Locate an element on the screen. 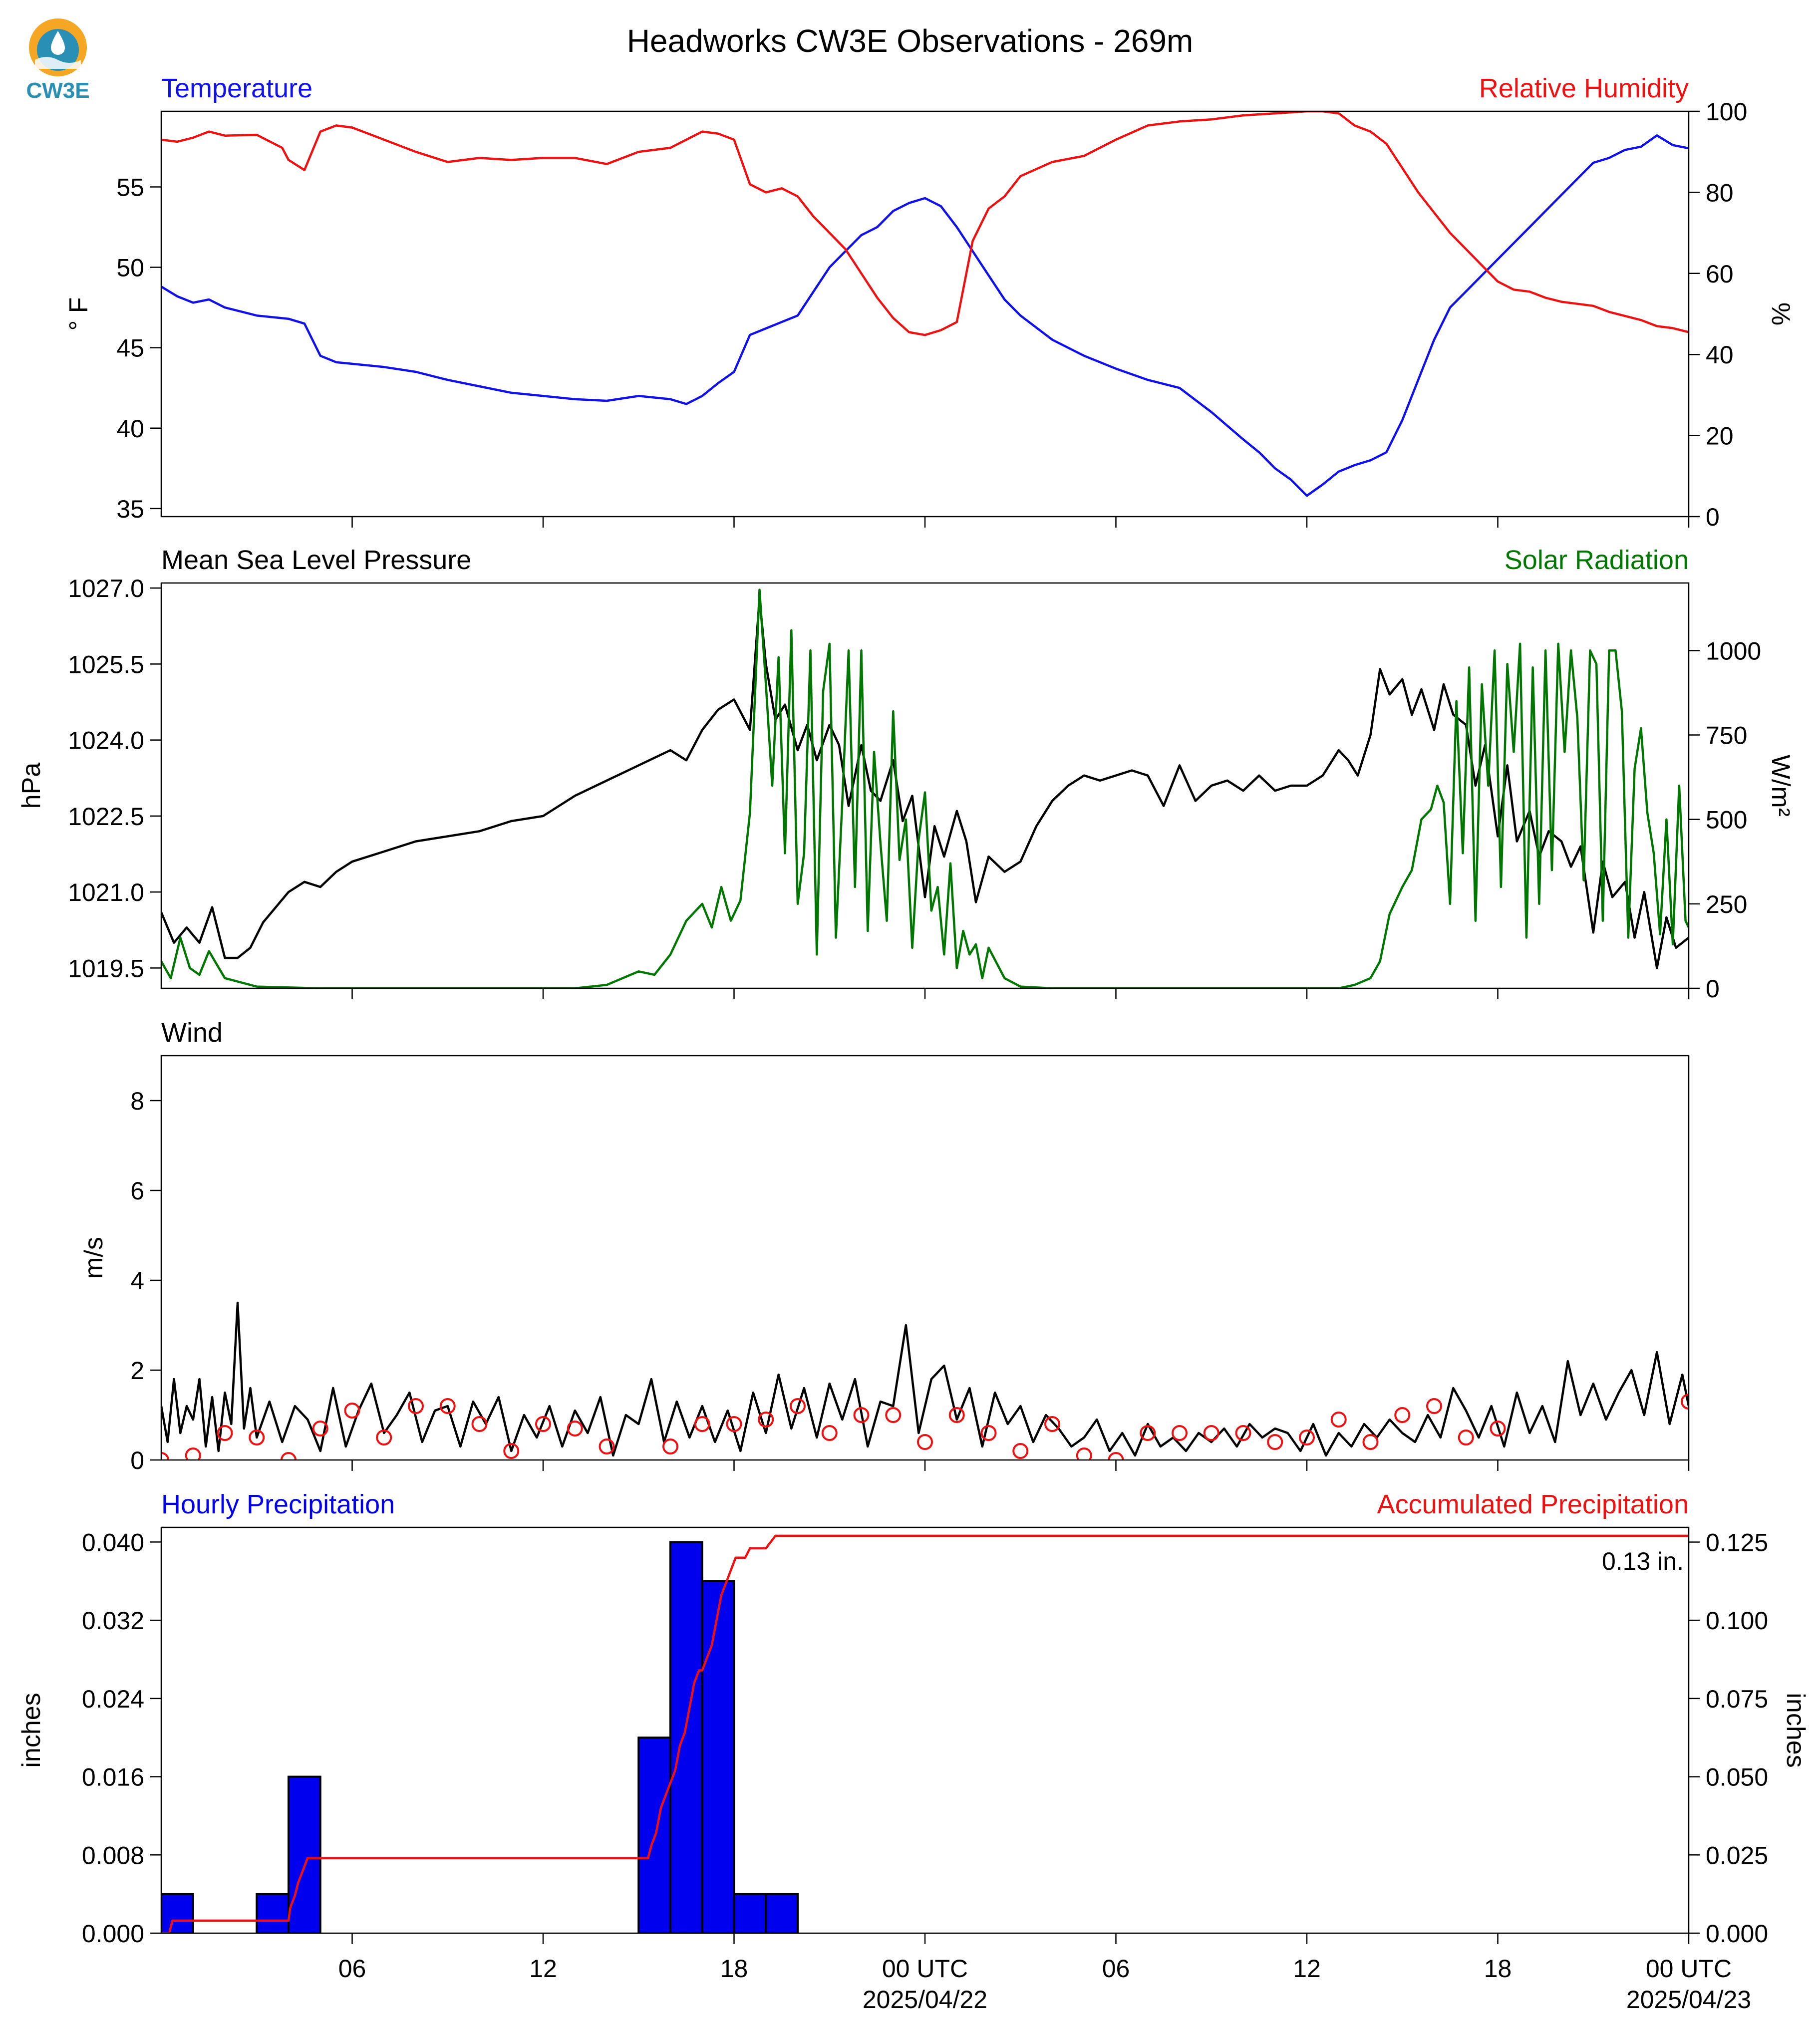  y-axis-label-right: W/m² is located at coordinates (1780, 786).